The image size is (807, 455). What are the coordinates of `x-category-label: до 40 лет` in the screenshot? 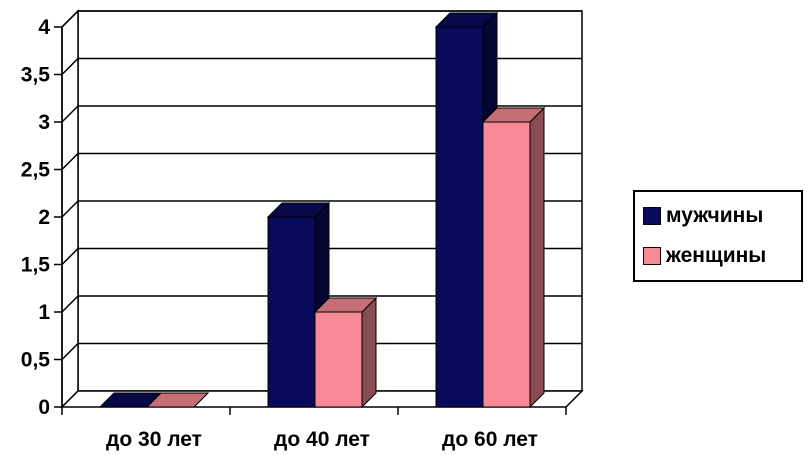 It's located at (322, 439).